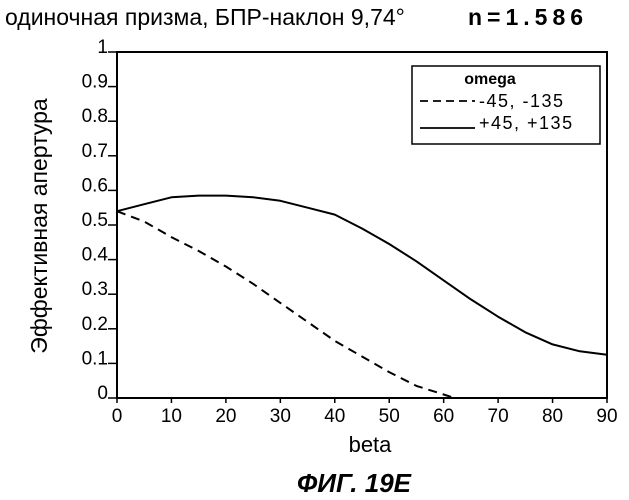 This screenshot has height=500, width=629. I want to click on x-axis: 0 10 20 30 40 50 60 70 80 90, so click(365, 412).